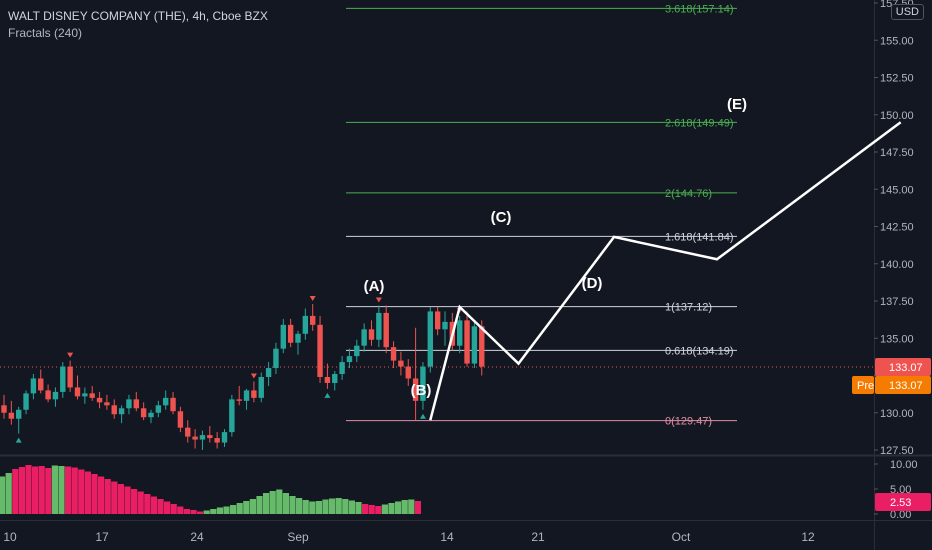  What do you see at coordinates (897, 451) in the screenshot?
I see `price-tick-label: 127.50` at bounding box center [897, 451].